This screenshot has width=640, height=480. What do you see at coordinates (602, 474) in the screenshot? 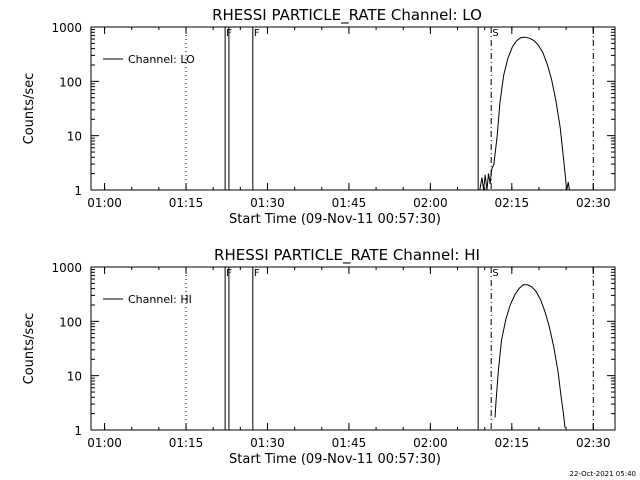
I see `timestamp-label: 22-Oct-2021 05:40` at bounding box center [602, 474].